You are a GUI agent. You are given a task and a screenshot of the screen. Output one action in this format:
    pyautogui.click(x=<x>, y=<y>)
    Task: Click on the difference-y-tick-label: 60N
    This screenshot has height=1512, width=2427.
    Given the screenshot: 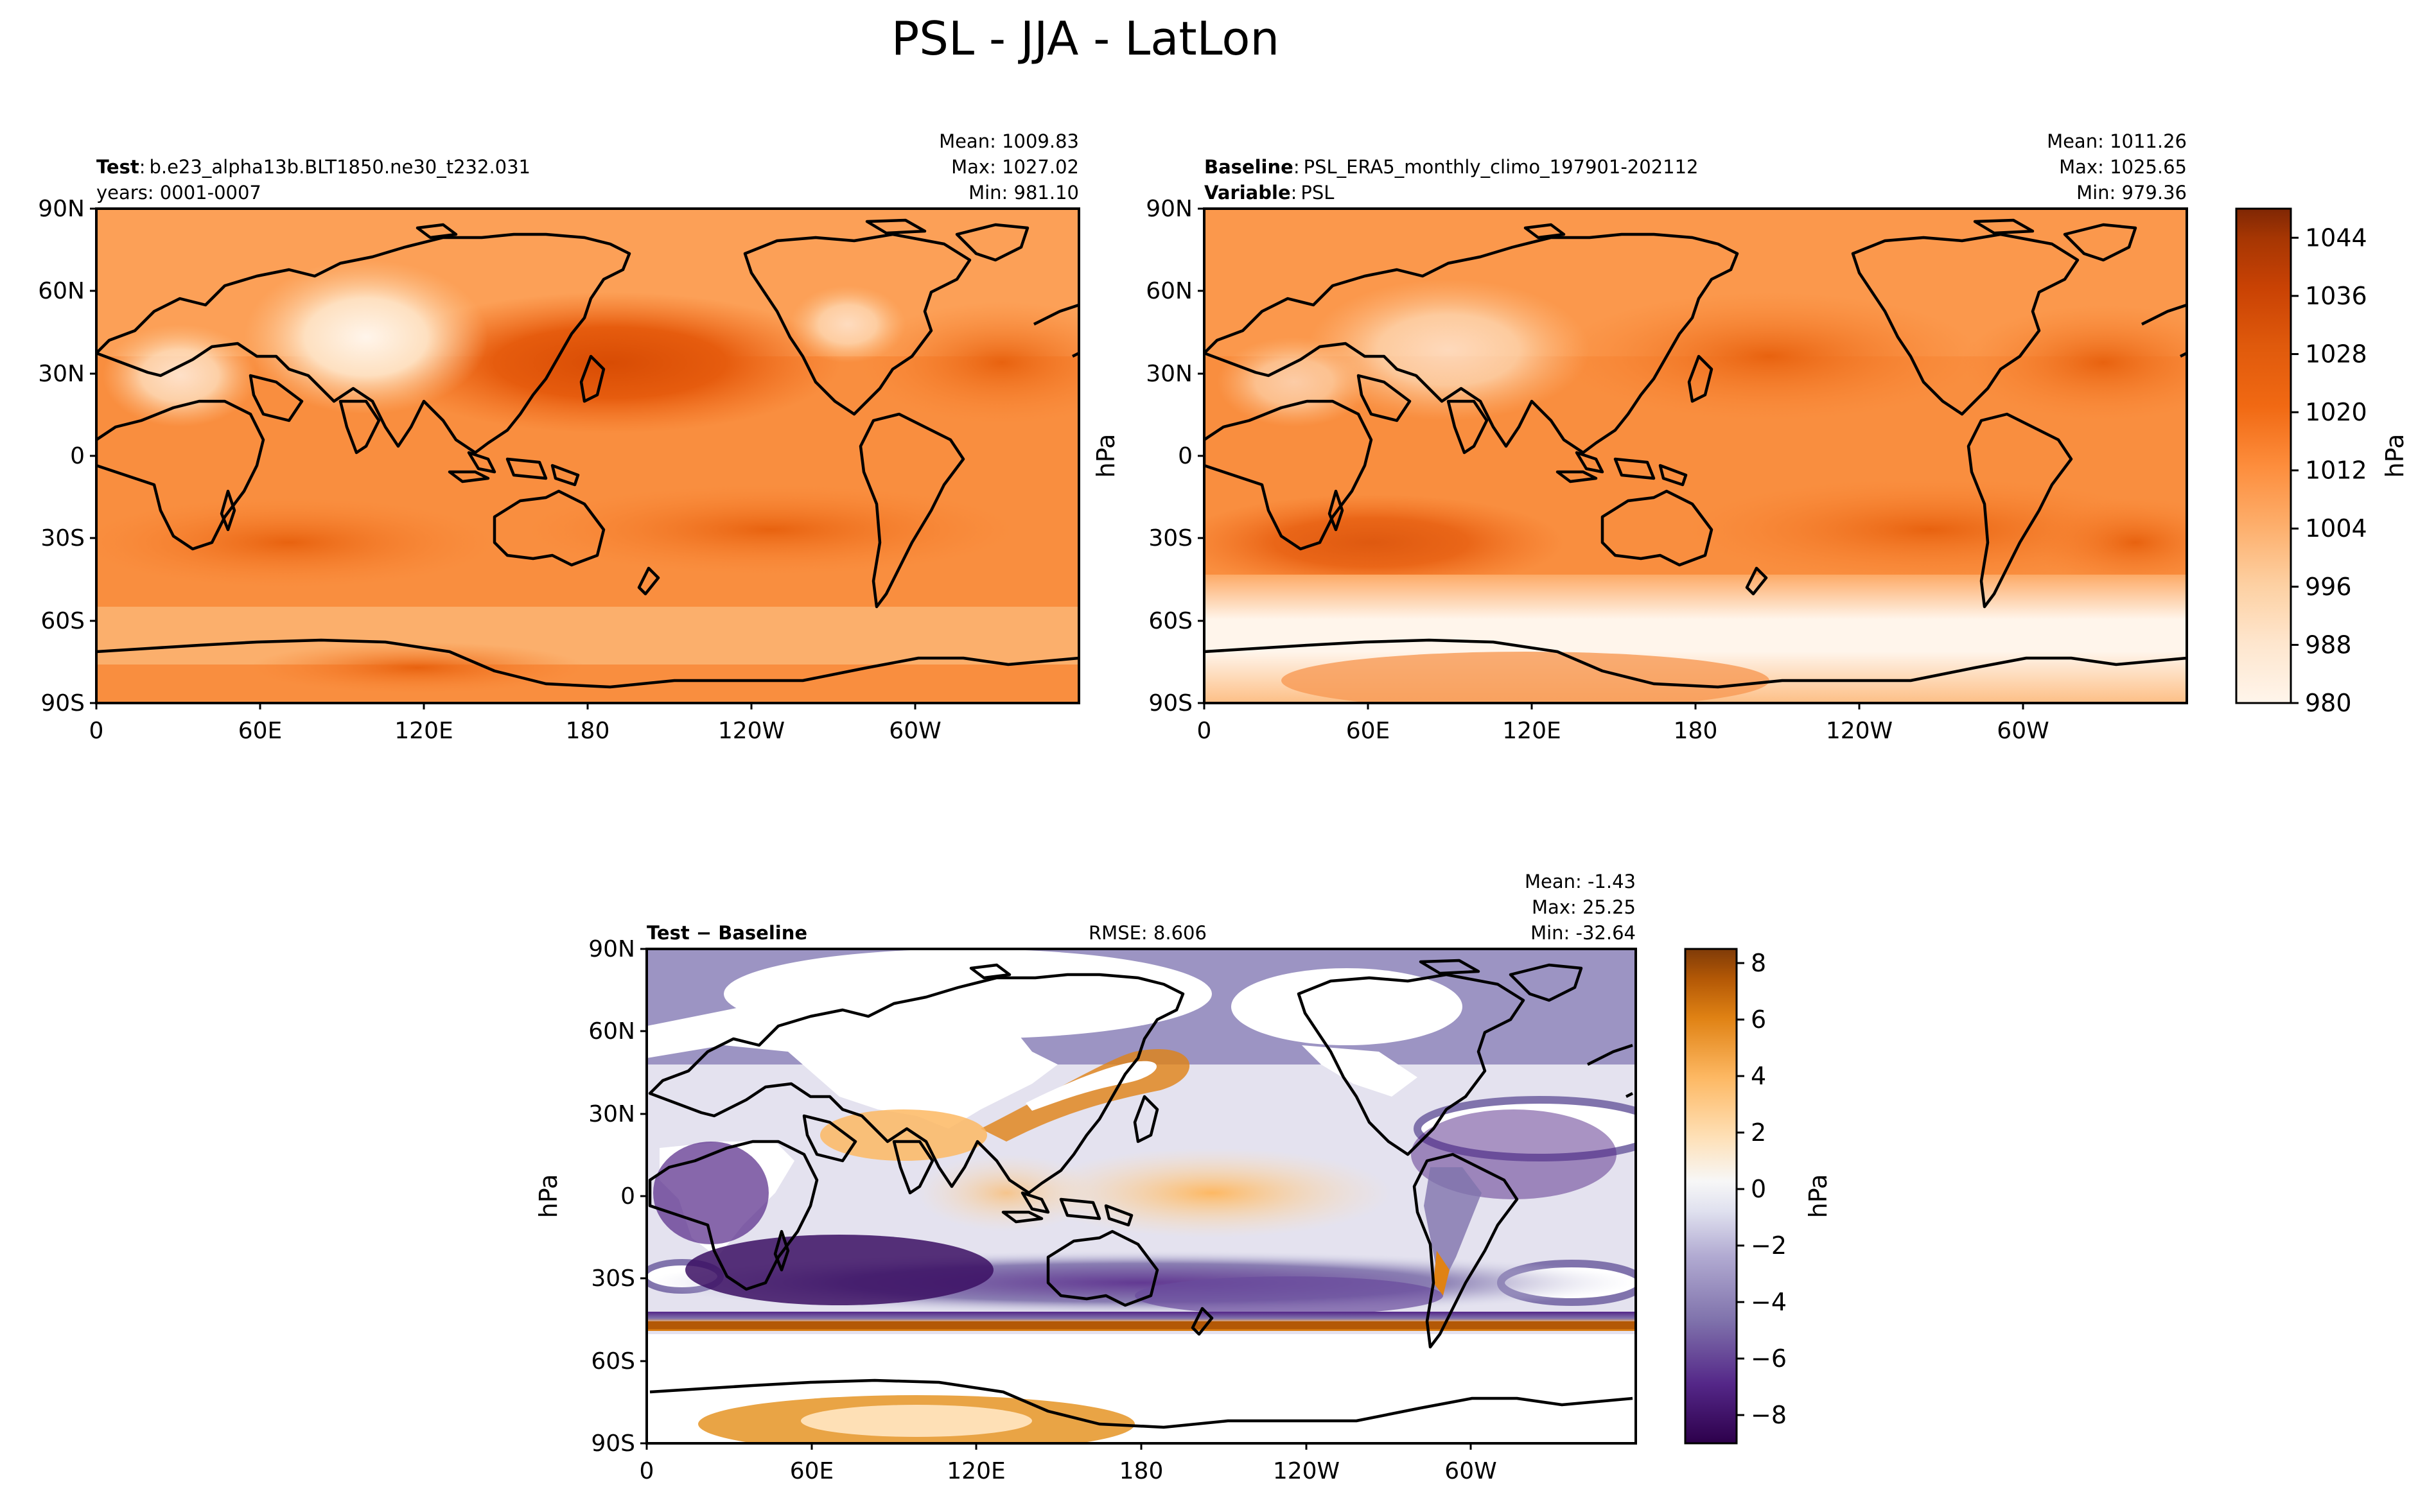 What is the action you would take?
    pyautogui.click(x=611, y=1031)
    